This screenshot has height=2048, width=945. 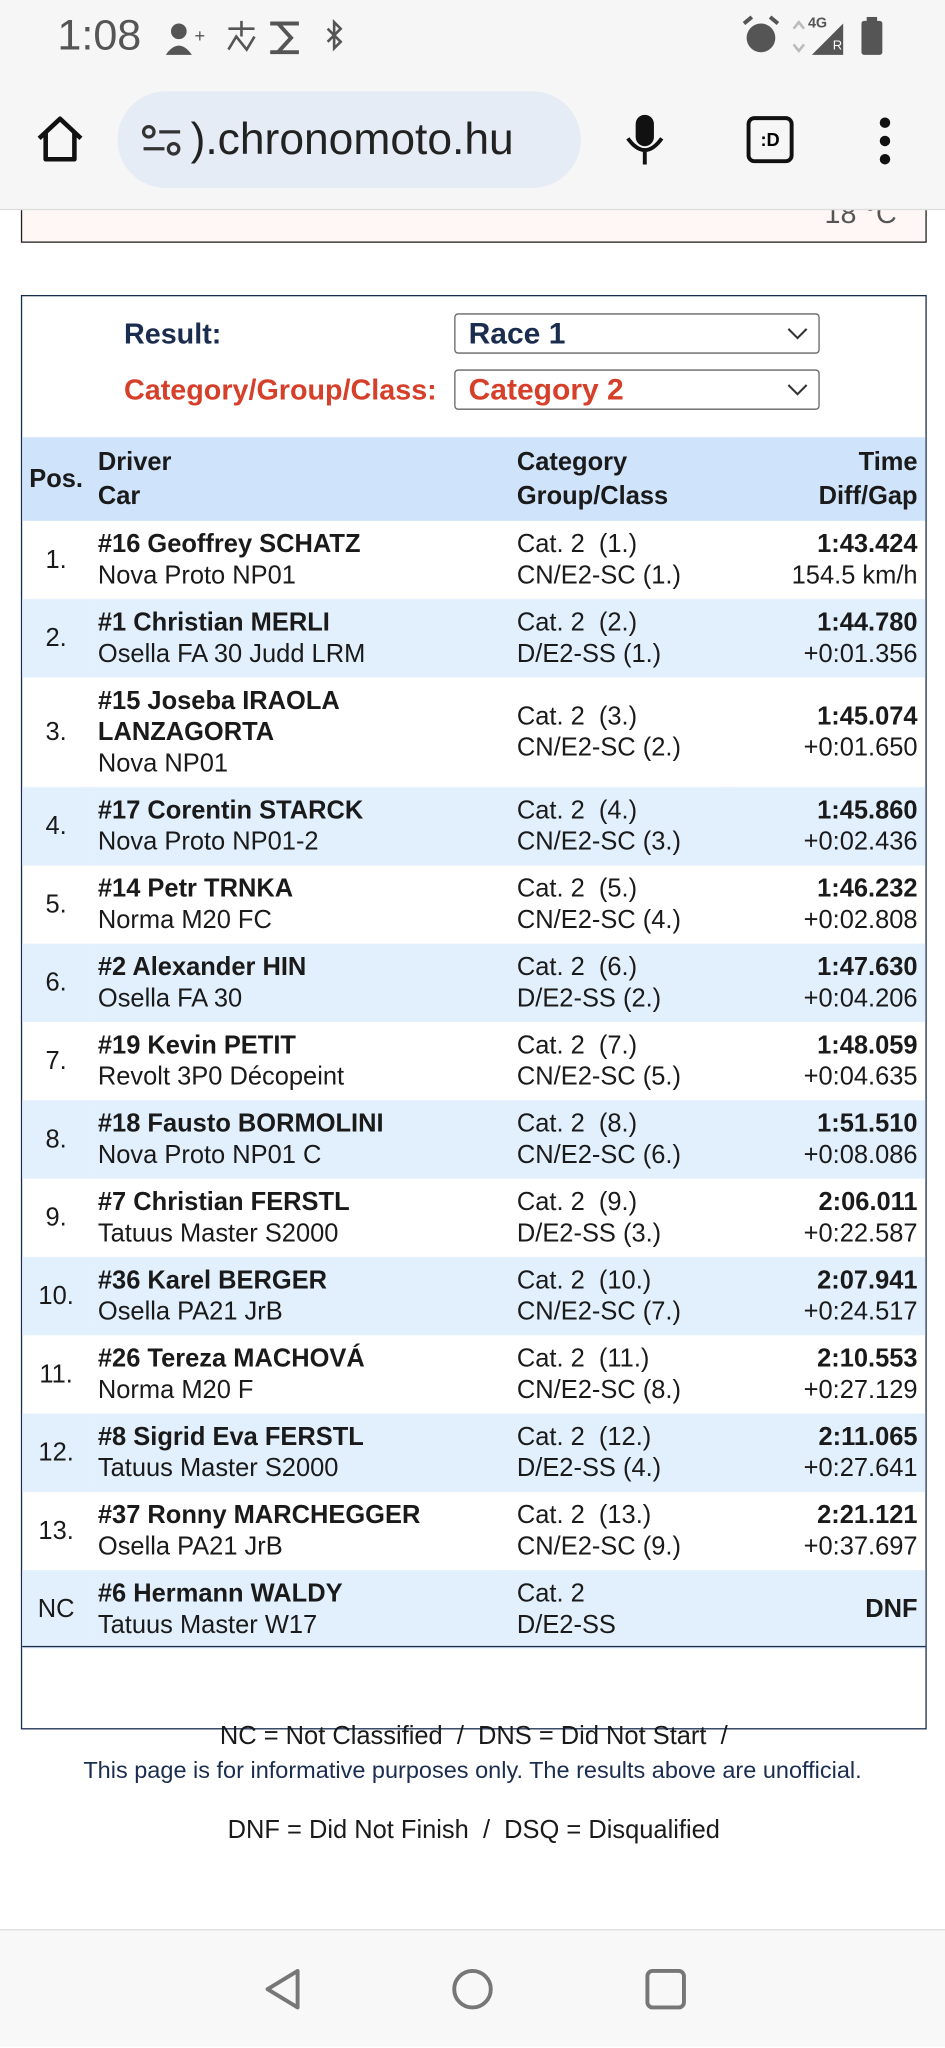 I want to click on category: Cat. 2 (2.), so click(x=577, y=622).